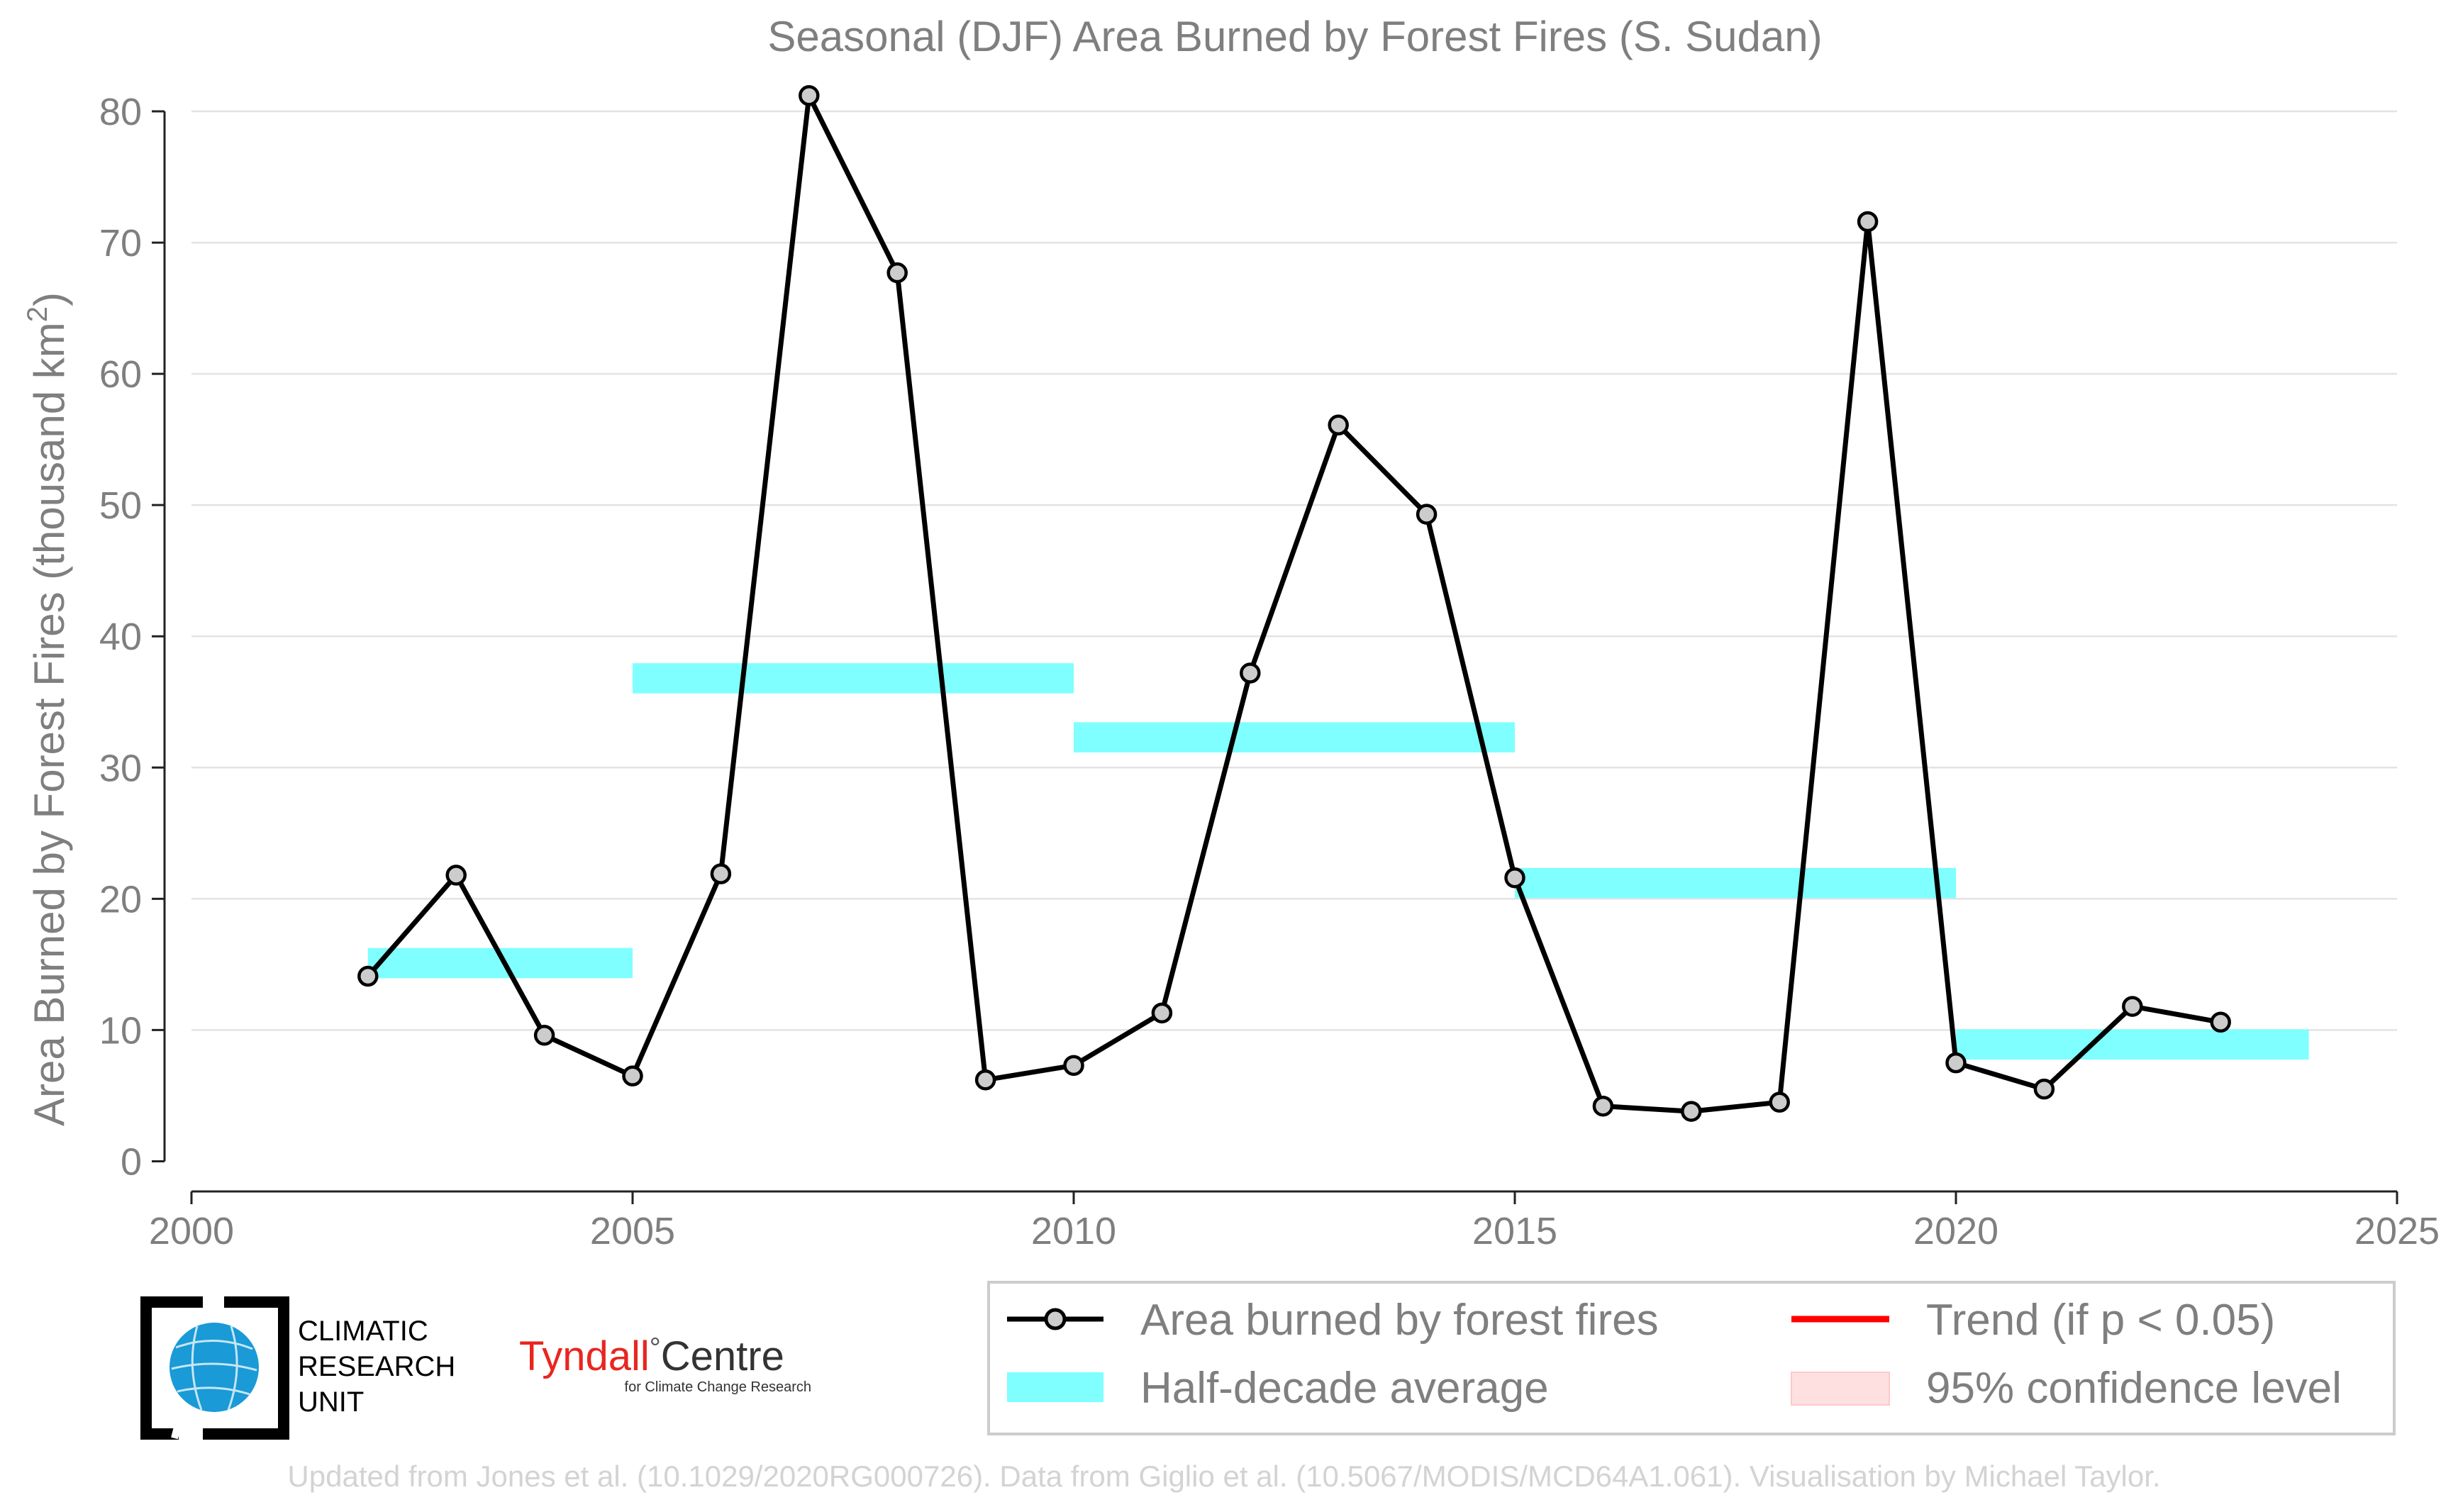 This screenshot has height=1512, width=2463. What do you see at coordinates (1339, 425) in the screenshot?
I see `data-point-2013` at bounding box center [1339, 425].